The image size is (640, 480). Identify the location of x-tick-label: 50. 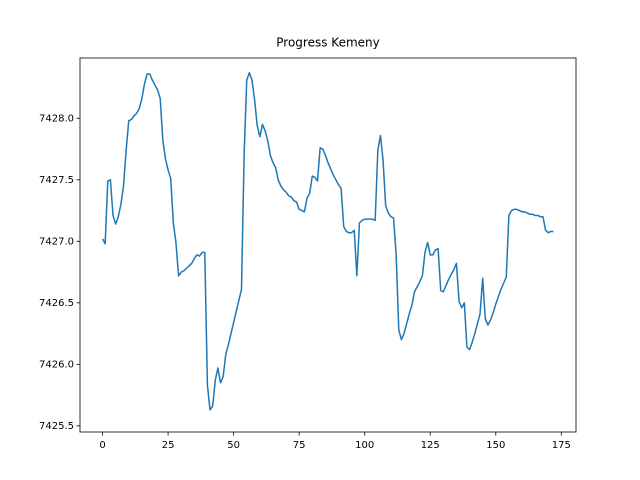
(233, 445).